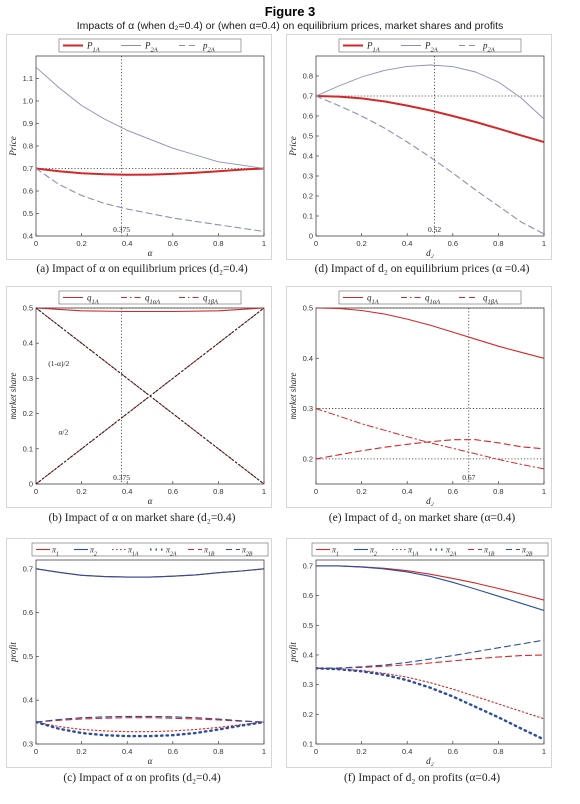 Image resolution: width=580 pixels, height=804 pixels. What do you see at coordinates (290, 11) in the screenshot?
I see `figure-title: Figure 3` at bounding box center [290, 11].